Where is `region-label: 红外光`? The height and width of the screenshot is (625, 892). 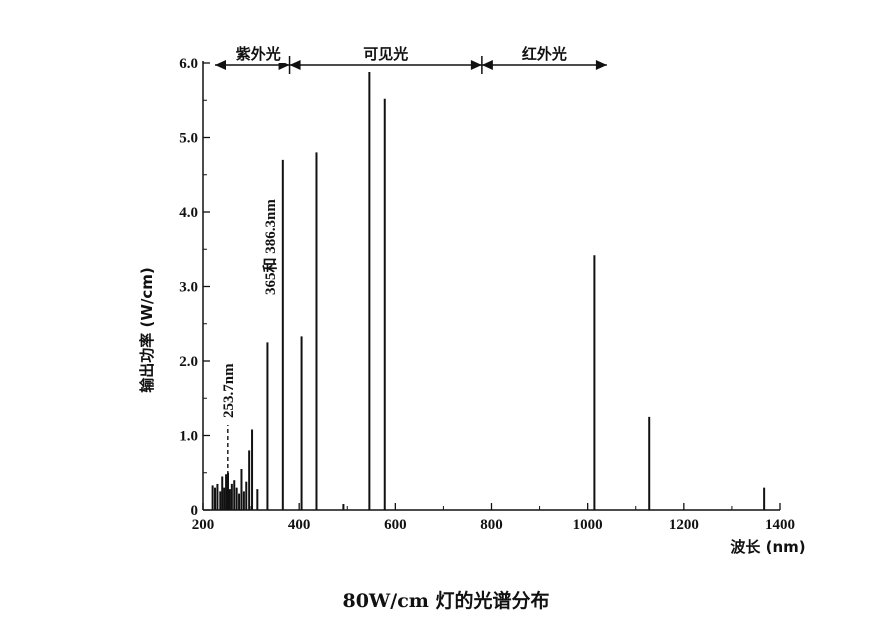
region-label: 红外光 is located at coordinates (544, 54).